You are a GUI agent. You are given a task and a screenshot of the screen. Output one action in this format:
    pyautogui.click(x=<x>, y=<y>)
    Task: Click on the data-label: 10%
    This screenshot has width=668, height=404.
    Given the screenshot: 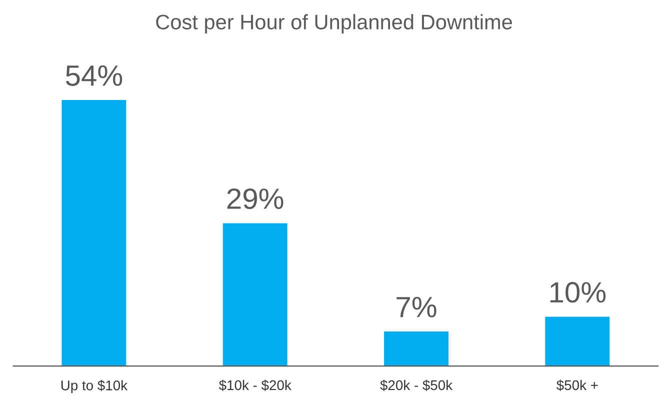 What is the action you would take?
    pyautogui.click(x=578, y=292)
    